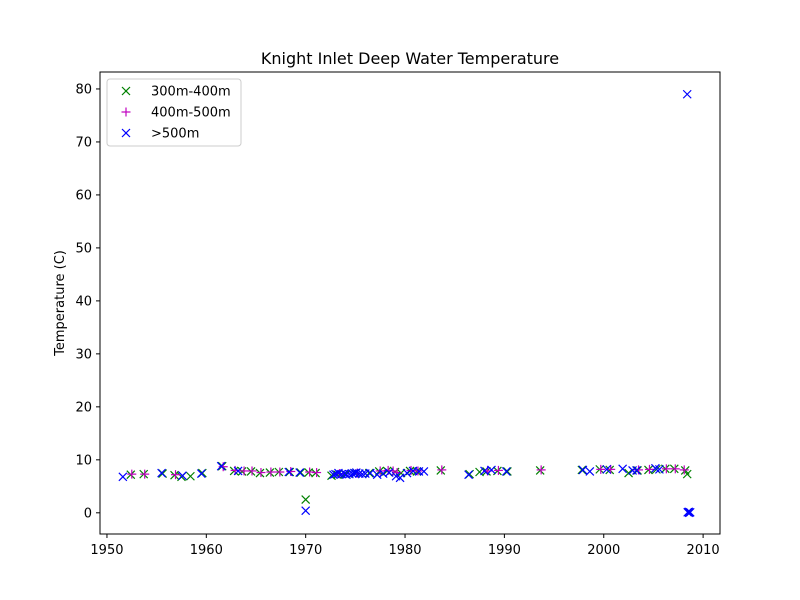  What do you see at coordinates (191, 92) in the screenshot?
I see `legend-label: 300m-400m` at bounding box center [191, 92].